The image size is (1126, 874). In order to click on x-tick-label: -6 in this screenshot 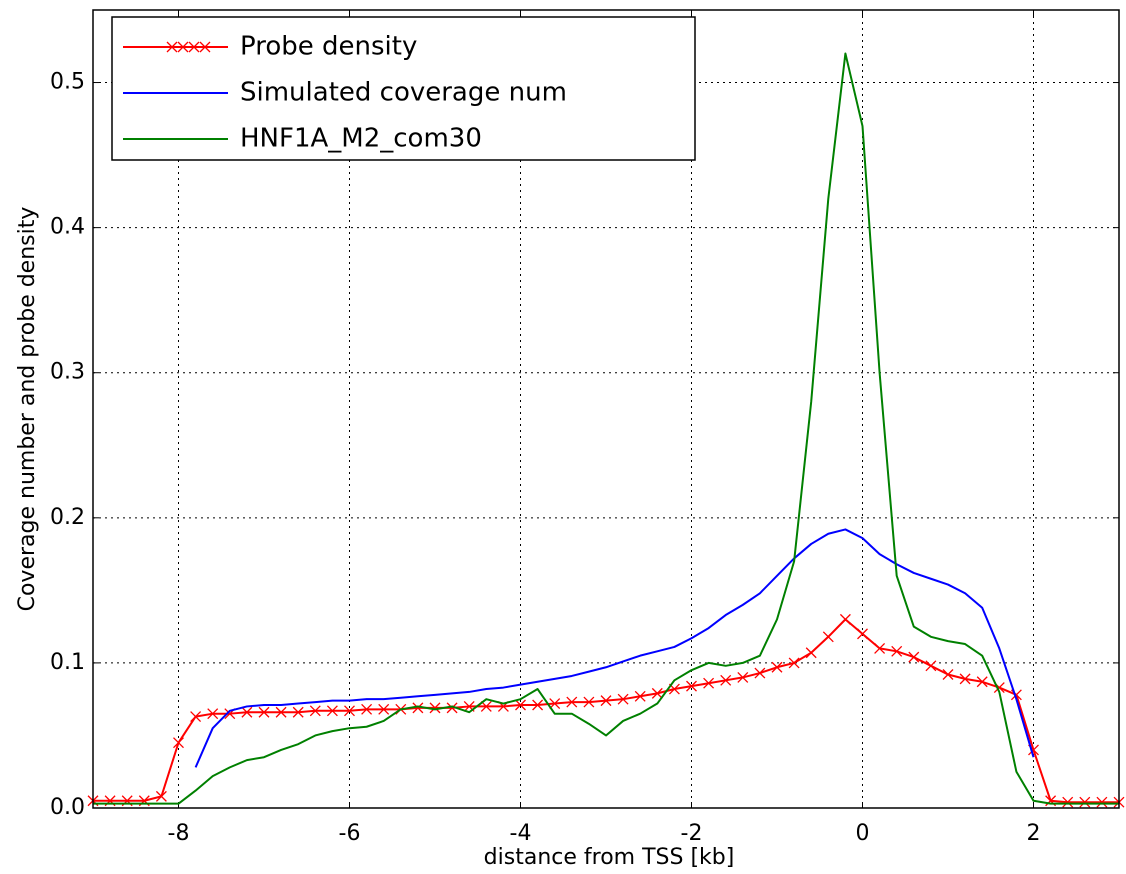, I will do `click(350, 833)`.